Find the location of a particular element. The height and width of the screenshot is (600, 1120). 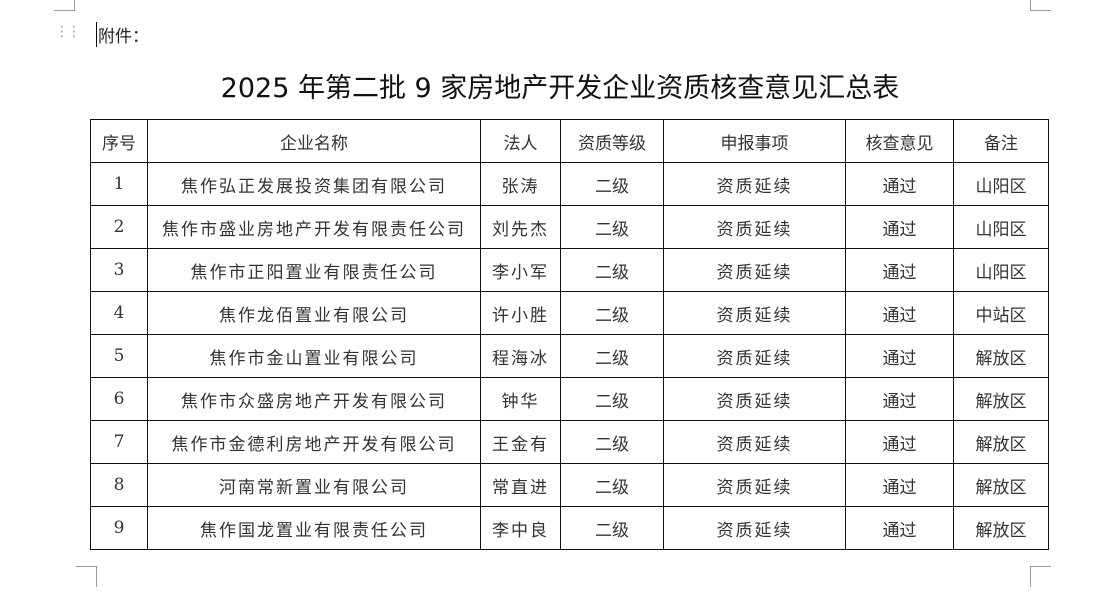

table-header-row: 序号 企业名称 法人 资质等级 申报事项 核查意见 备注 is located at coordinates (569, 141).